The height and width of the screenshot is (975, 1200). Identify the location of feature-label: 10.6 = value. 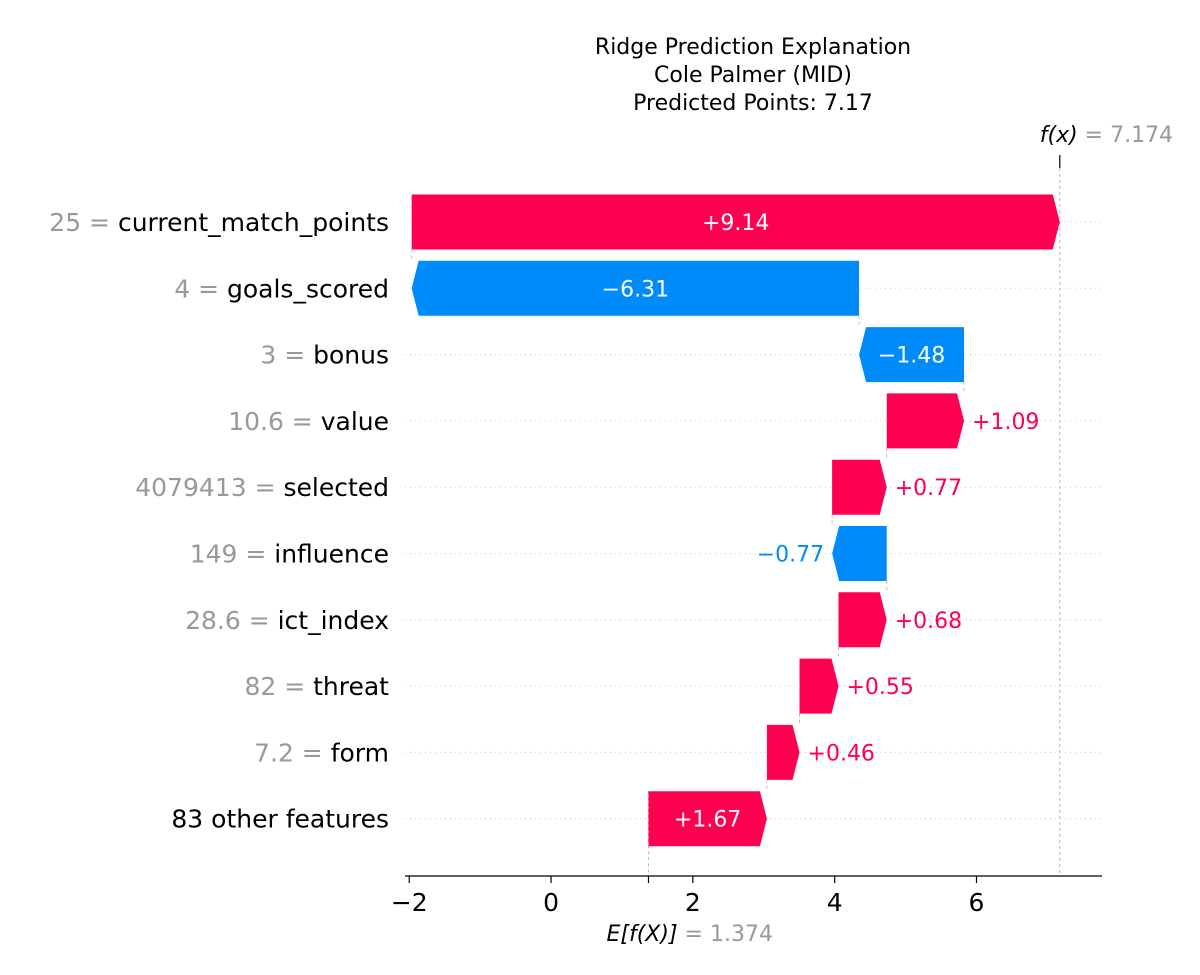
(308, 421).